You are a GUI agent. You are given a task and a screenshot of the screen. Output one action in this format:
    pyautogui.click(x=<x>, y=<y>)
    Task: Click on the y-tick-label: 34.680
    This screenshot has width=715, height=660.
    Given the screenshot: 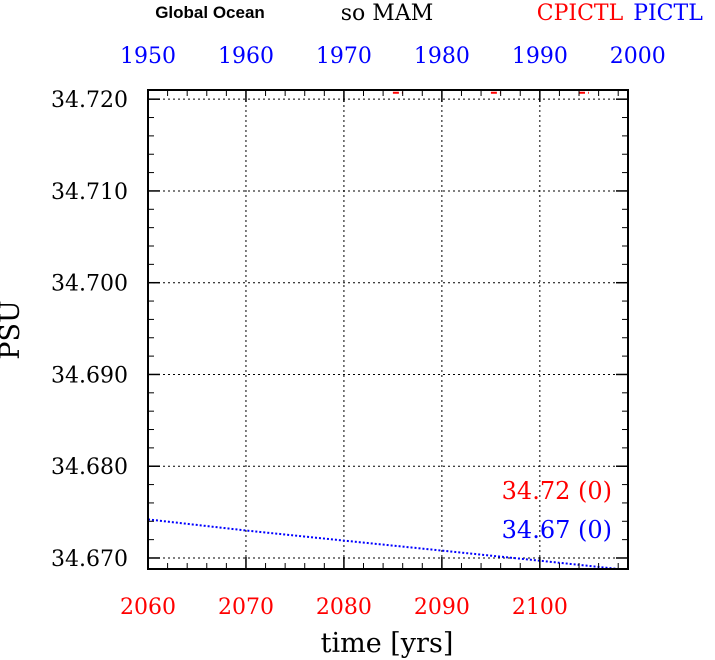 What is the action you would take?
    pyautogui.click(x=89, y=467)
    